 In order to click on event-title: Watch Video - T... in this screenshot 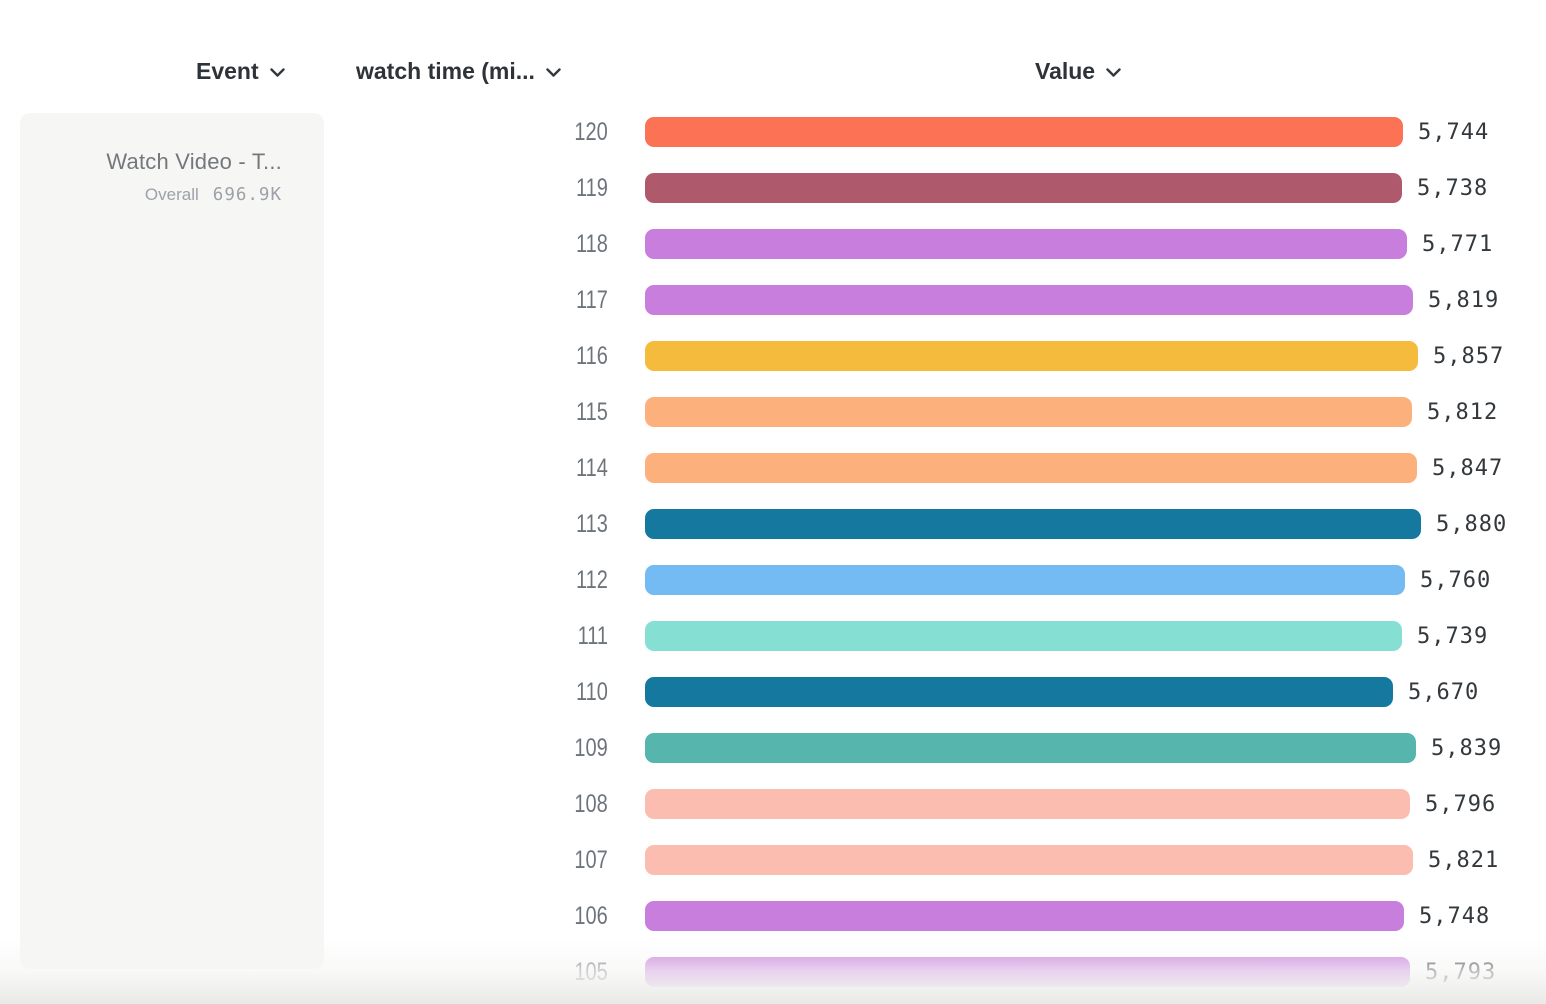, I will do `click(194, 161)`.